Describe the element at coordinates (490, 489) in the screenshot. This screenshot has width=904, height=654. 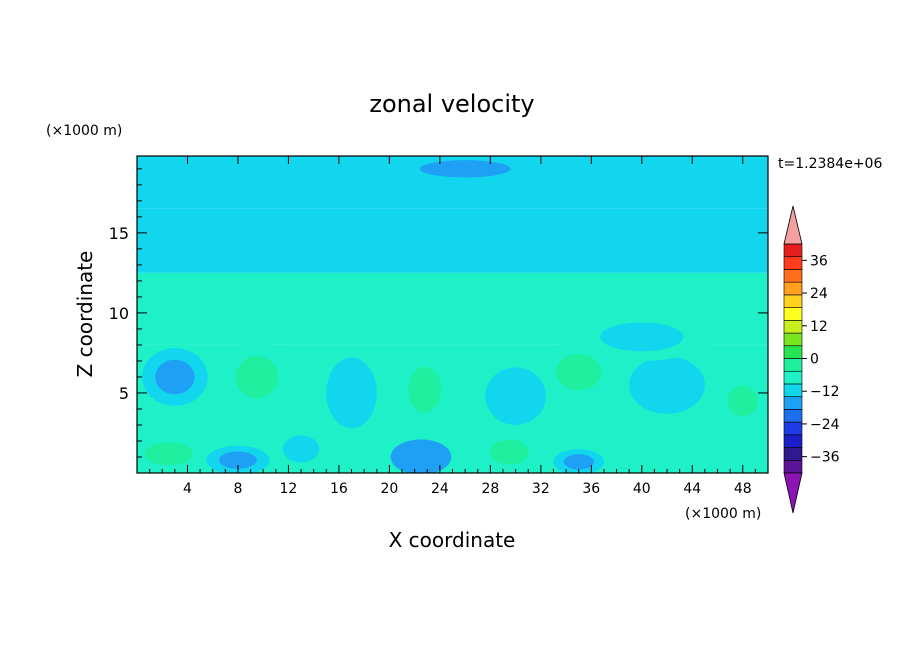
I see `x-tick-label: 28` at that location.